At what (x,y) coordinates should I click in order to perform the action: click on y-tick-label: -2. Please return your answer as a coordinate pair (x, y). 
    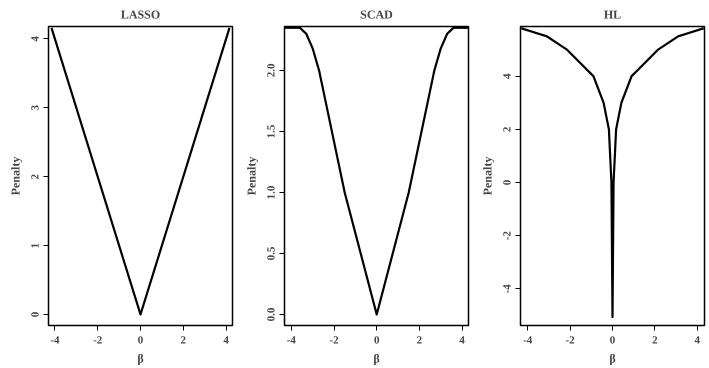
    Looking at the image, I should click on (508, 235).